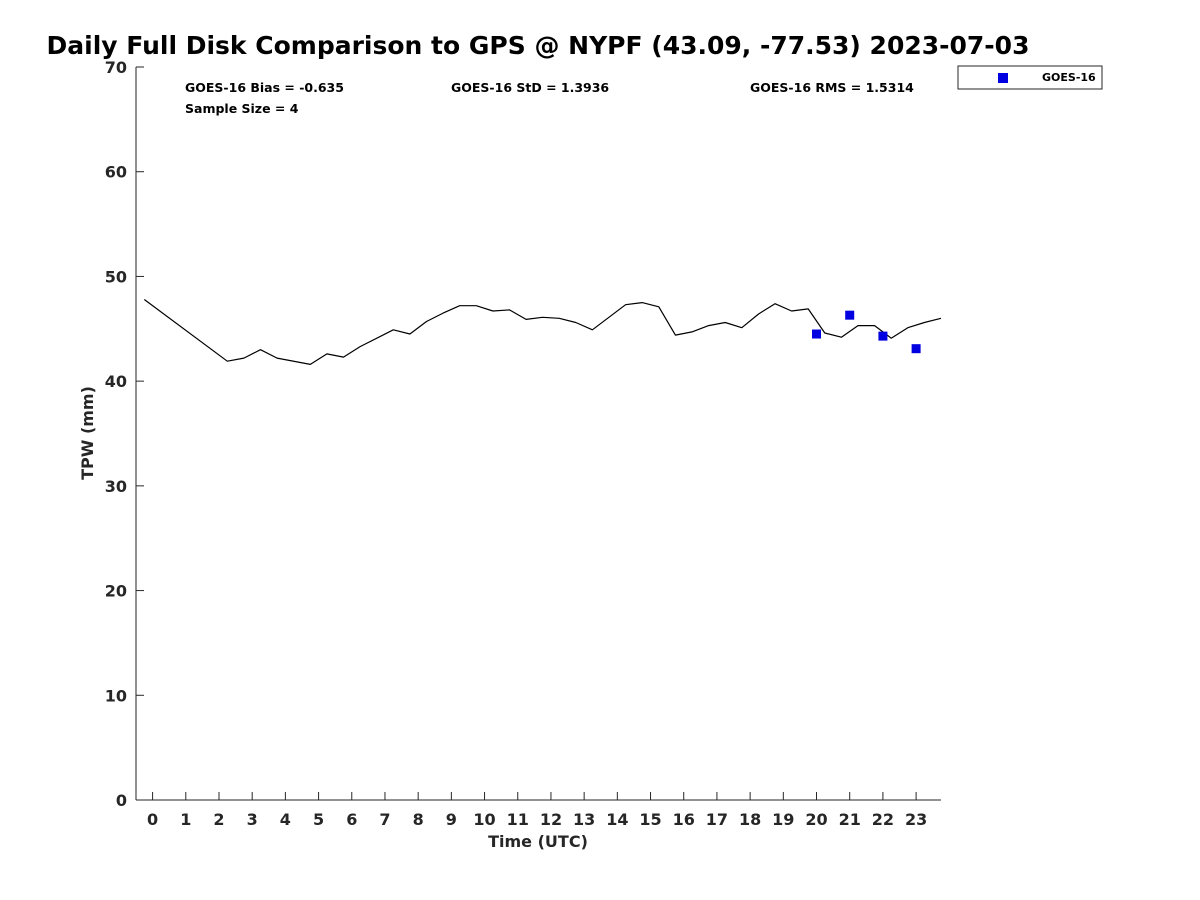  I want to click on x-tick-label-4: 4, so click(285, 819).